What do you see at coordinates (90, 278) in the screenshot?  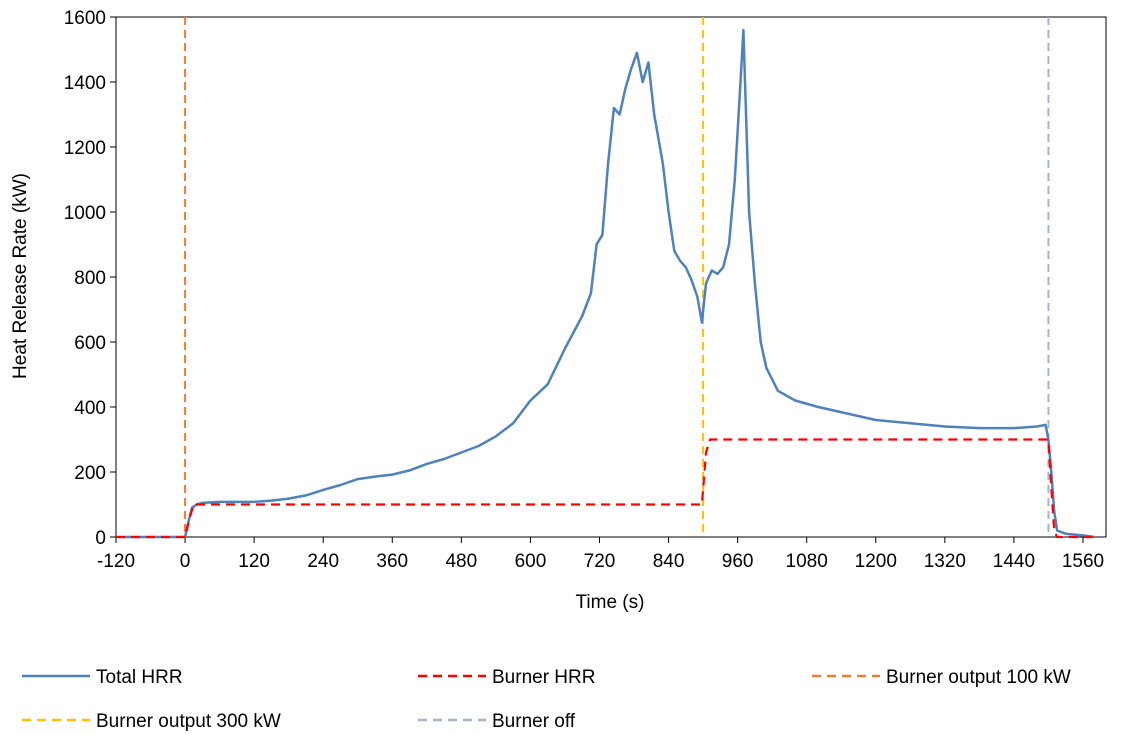 I see `y-tick-label: 800` at bounding box center [90, 278].